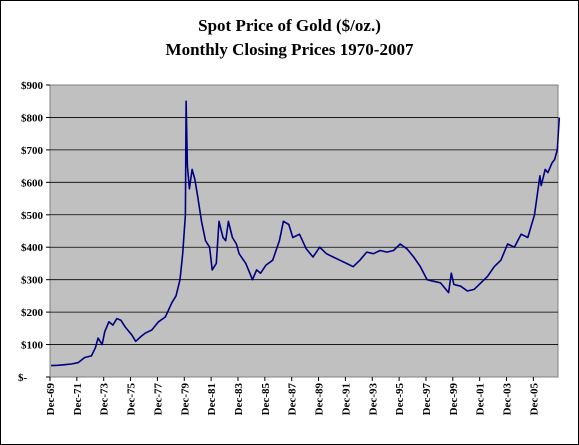 The width and height of the screenshot is (579, 445). Describe the element at coordinates (32, 313) in the screenshot. I see `y-tick-label: $200` at that location.